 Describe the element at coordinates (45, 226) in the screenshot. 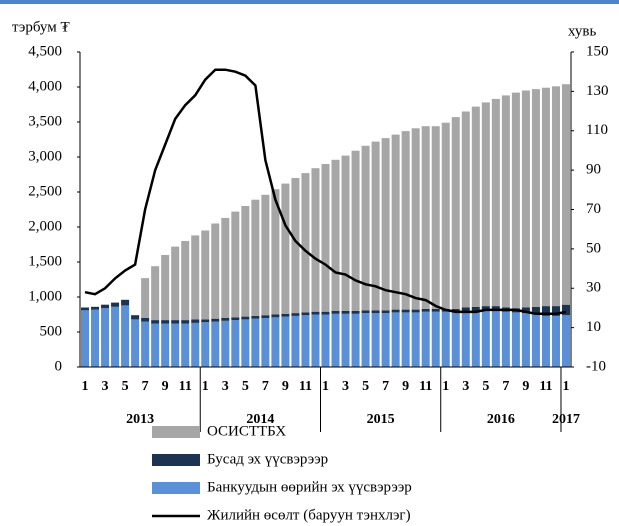

I see `y-tick-label: 2,000` at that location.